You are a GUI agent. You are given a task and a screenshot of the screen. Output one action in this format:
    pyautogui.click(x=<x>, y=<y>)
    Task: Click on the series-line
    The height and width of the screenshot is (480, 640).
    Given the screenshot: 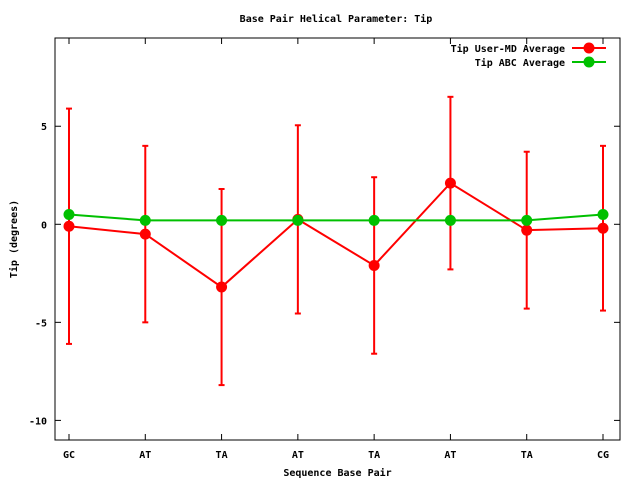 What is the action you would take?
    pyautogui.click(x=336, y=217)
    